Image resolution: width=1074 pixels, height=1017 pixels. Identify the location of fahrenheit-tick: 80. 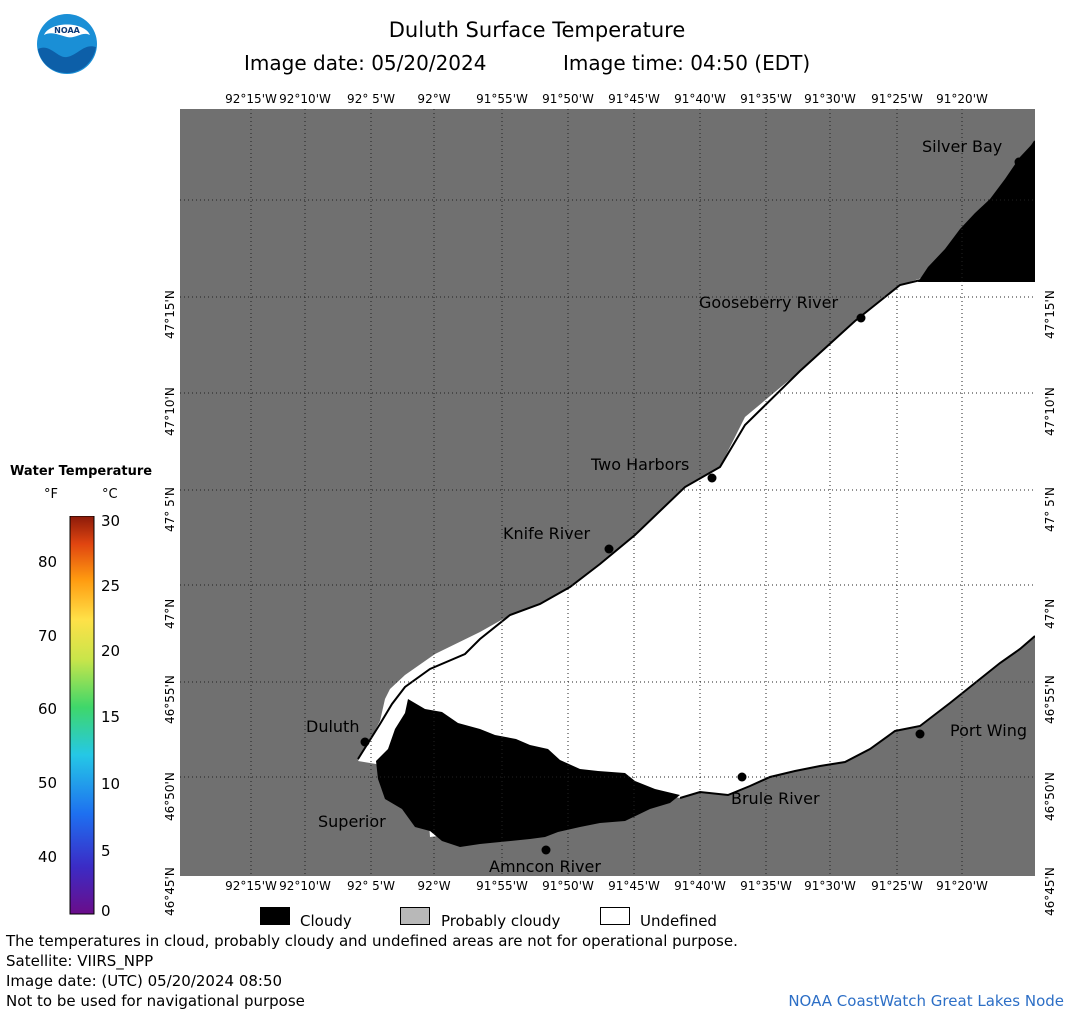
(48, 562).